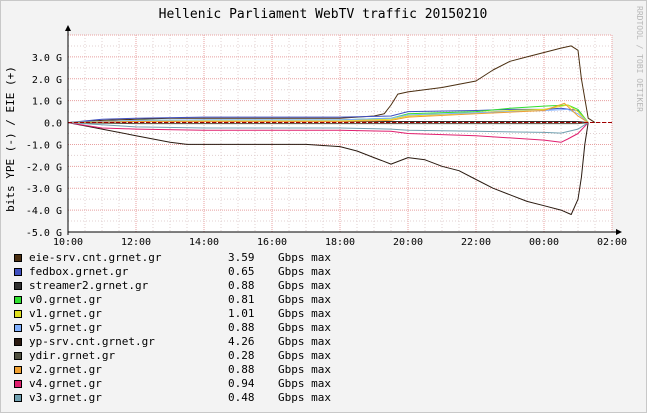 This screenshot has height=413, width=647. I want to click on legend-label: v1.grnet.gr, so click(65, 313).